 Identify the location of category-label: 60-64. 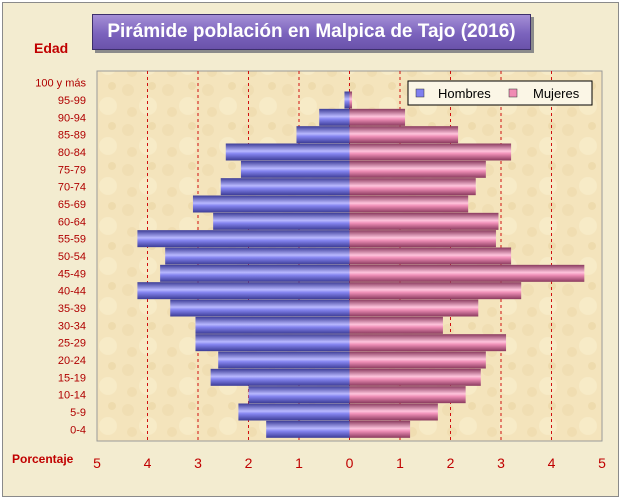
(72, 222).